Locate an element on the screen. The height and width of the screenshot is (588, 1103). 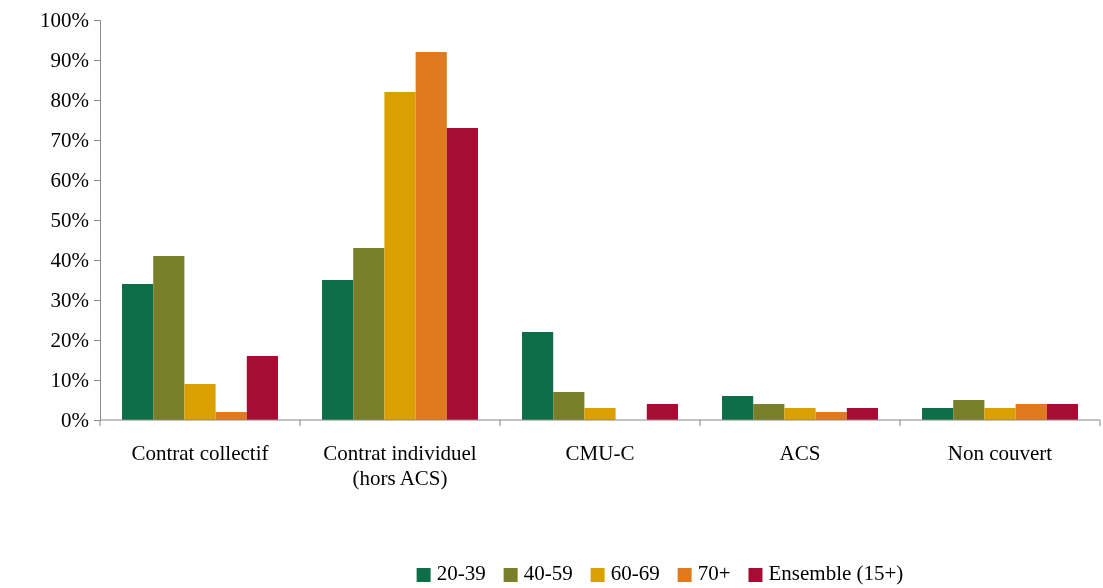
y-tick-label: 40% is located at coordinates (69, 260).